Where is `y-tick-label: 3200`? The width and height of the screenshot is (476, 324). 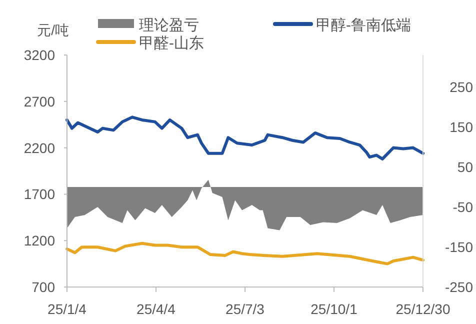
y-tick-label: 3200 is located at coordinates (40, 55).